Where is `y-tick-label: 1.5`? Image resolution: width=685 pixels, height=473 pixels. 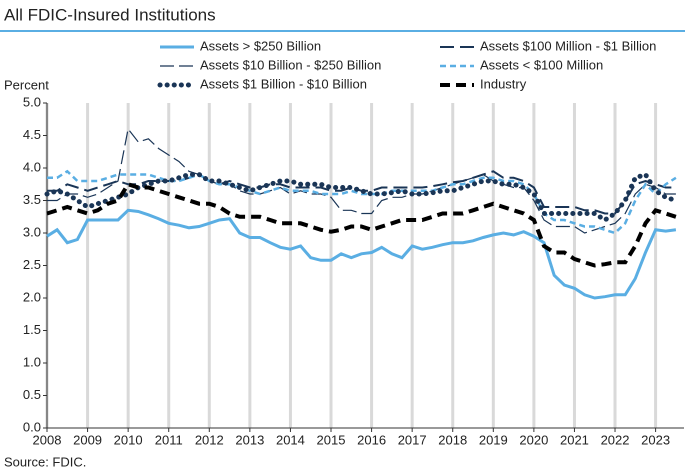
y-tick-label: 1.5 is located at coordinates (32, 329).